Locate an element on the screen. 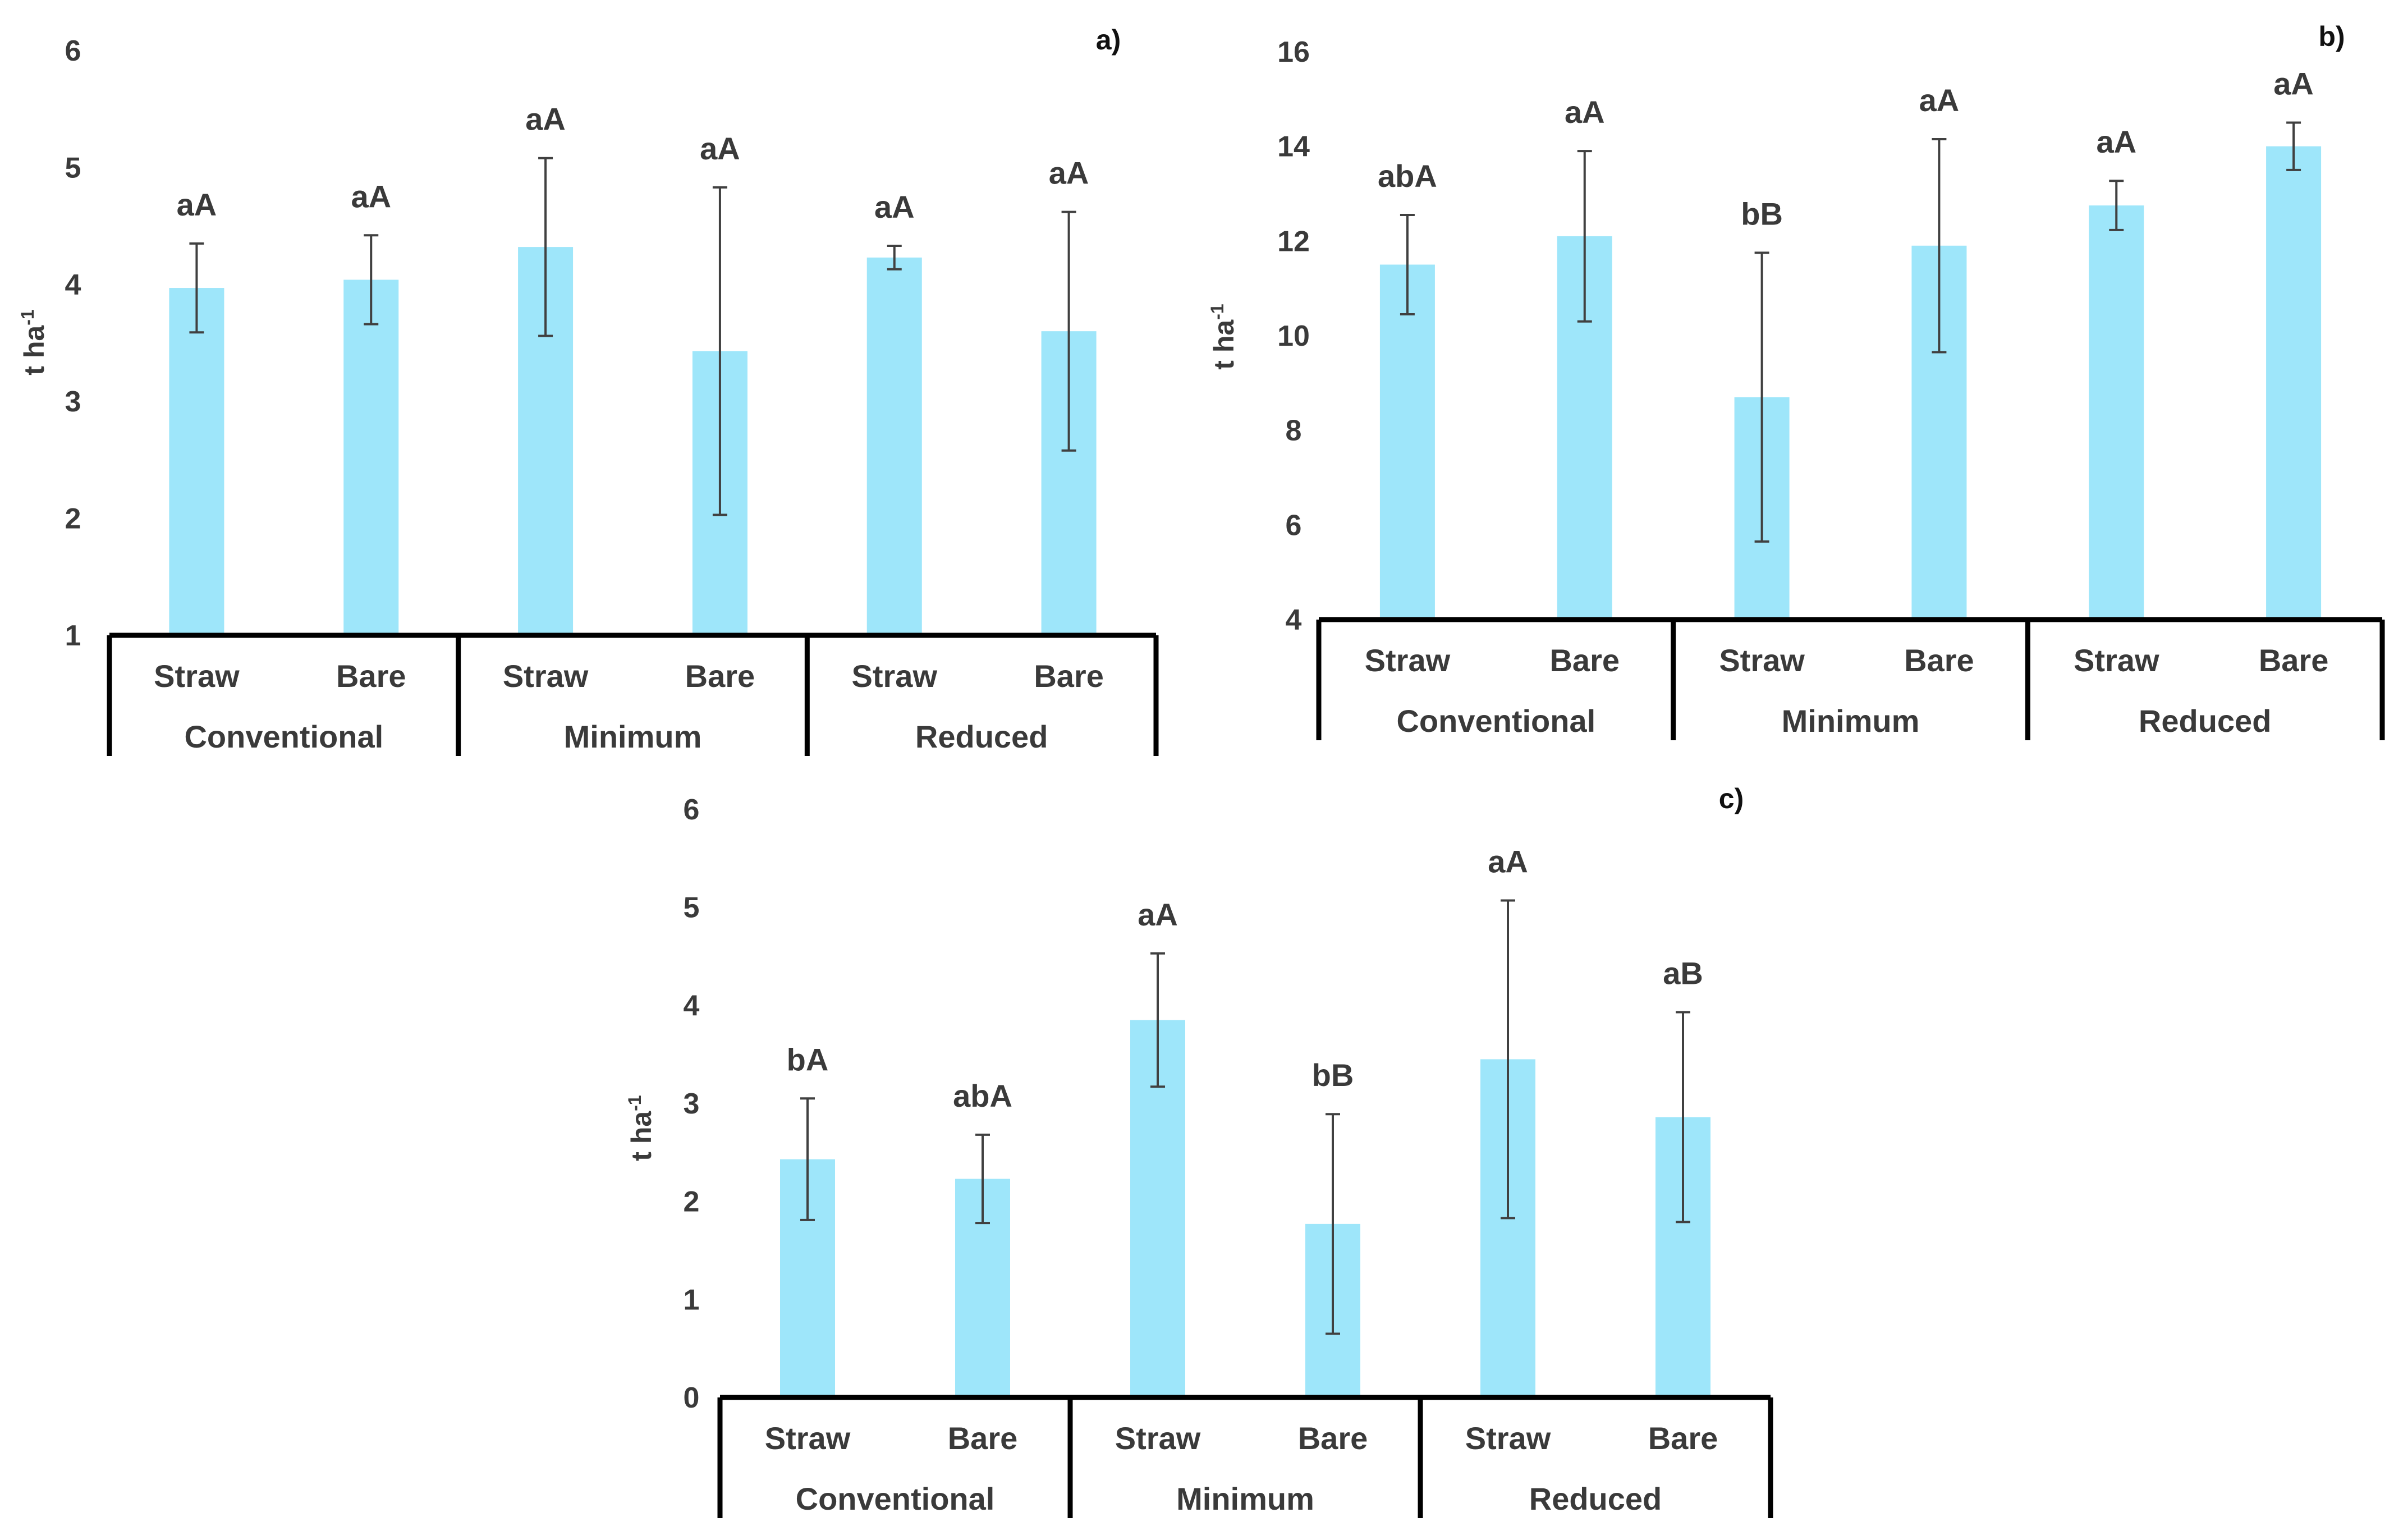  panel-label: a) is located at coordinates (1109, 40).